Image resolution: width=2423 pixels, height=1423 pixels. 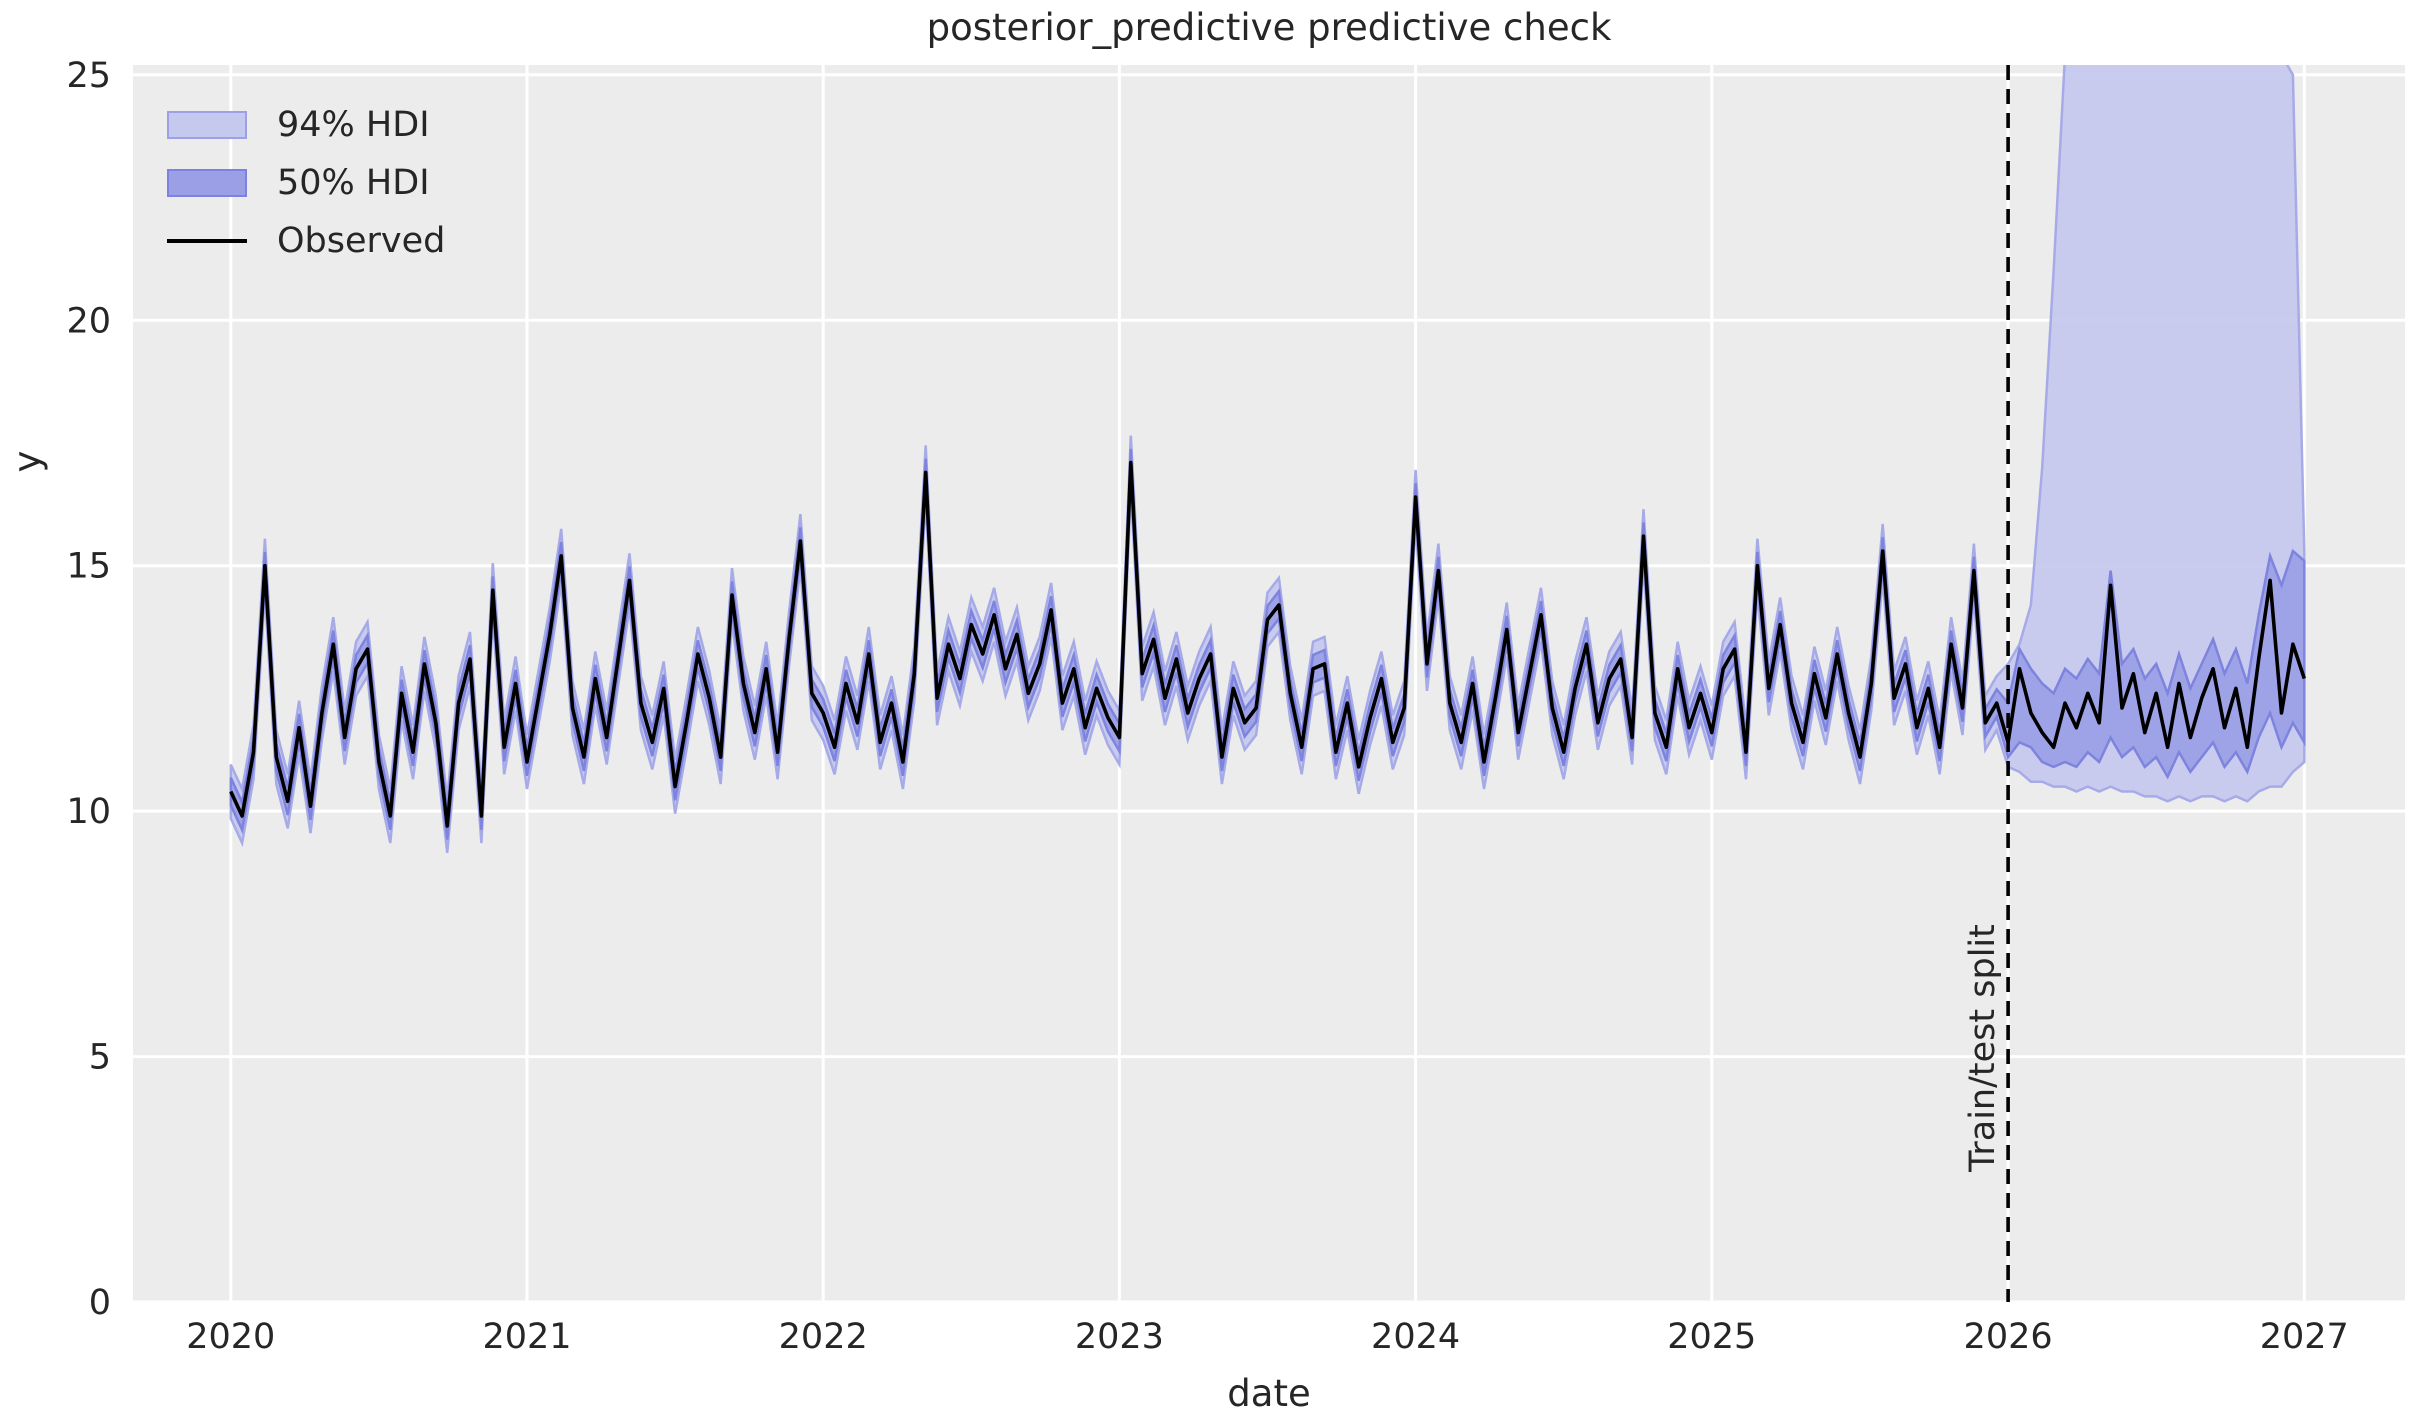 I want to click on legend-label-observed: Observed, so click(x=361, y=241).